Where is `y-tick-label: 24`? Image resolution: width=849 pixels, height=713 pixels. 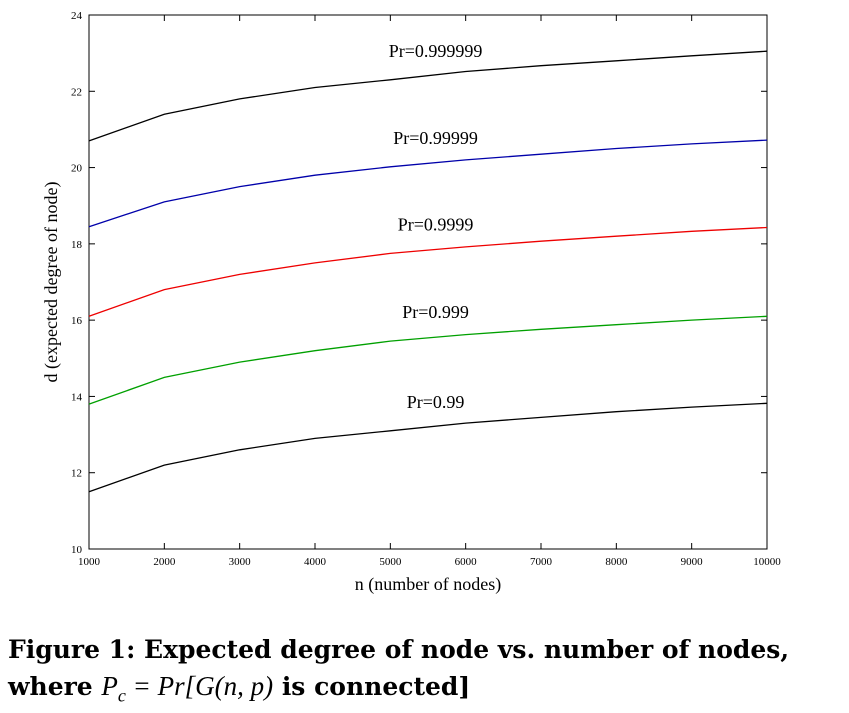 y-tick-label: 24 is located at coordinates (77, 16).